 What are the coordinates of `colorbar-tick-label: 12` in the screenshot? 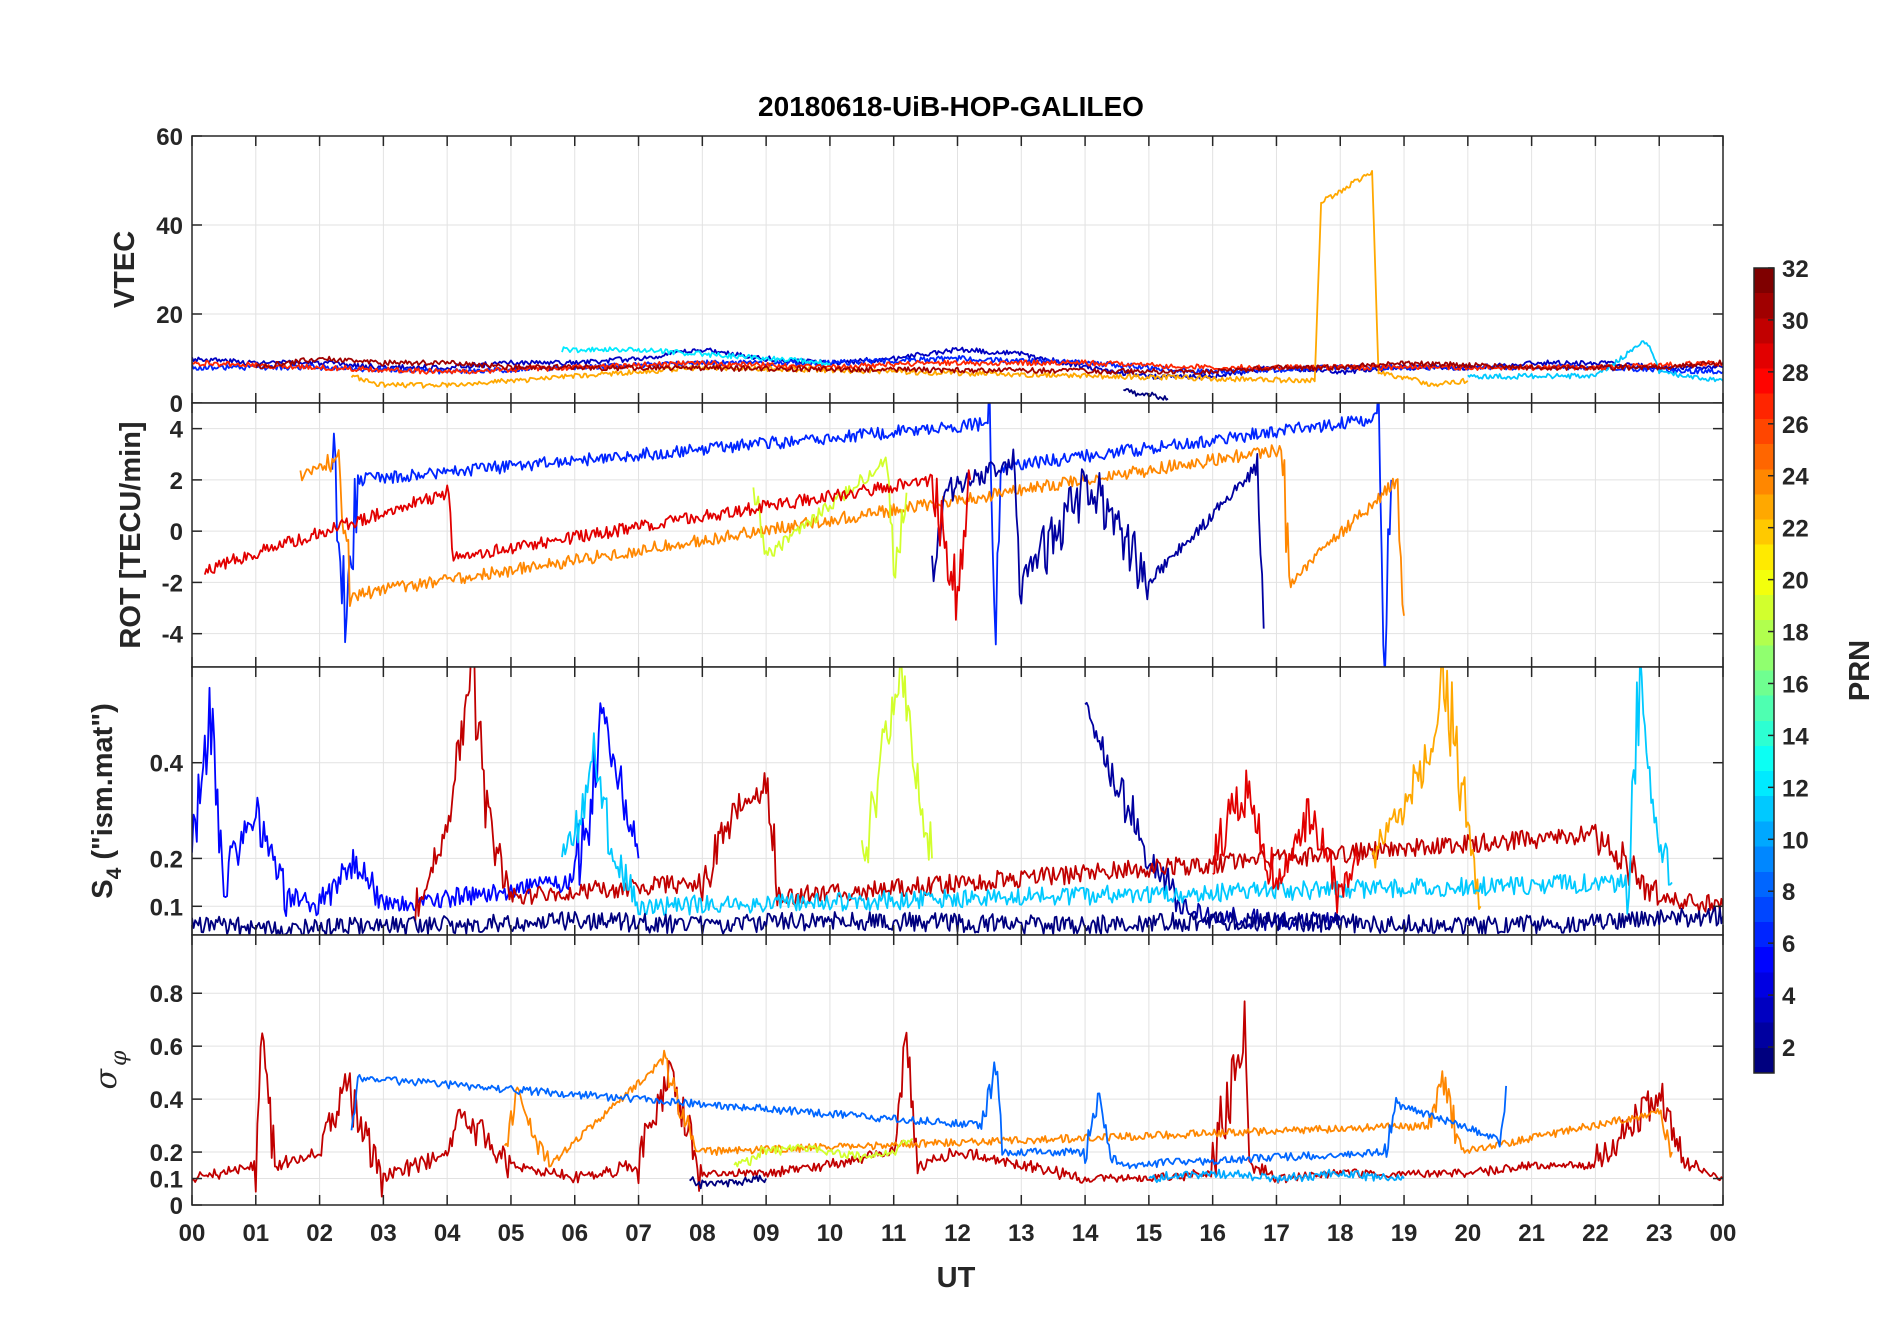 It's located at (1795, 788).